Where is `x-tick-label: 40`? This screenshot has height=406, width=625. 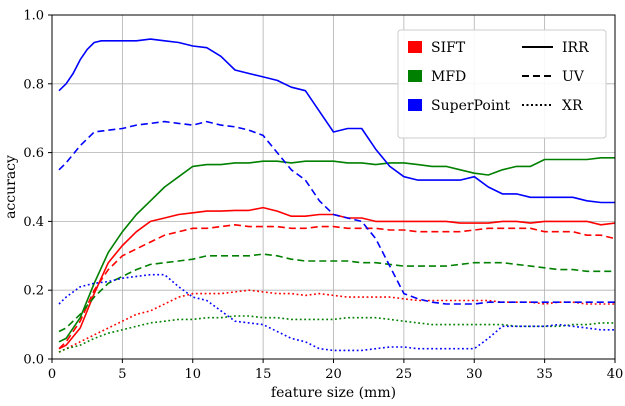 x-tick-label: 40 is located at coordinates (615, 374).